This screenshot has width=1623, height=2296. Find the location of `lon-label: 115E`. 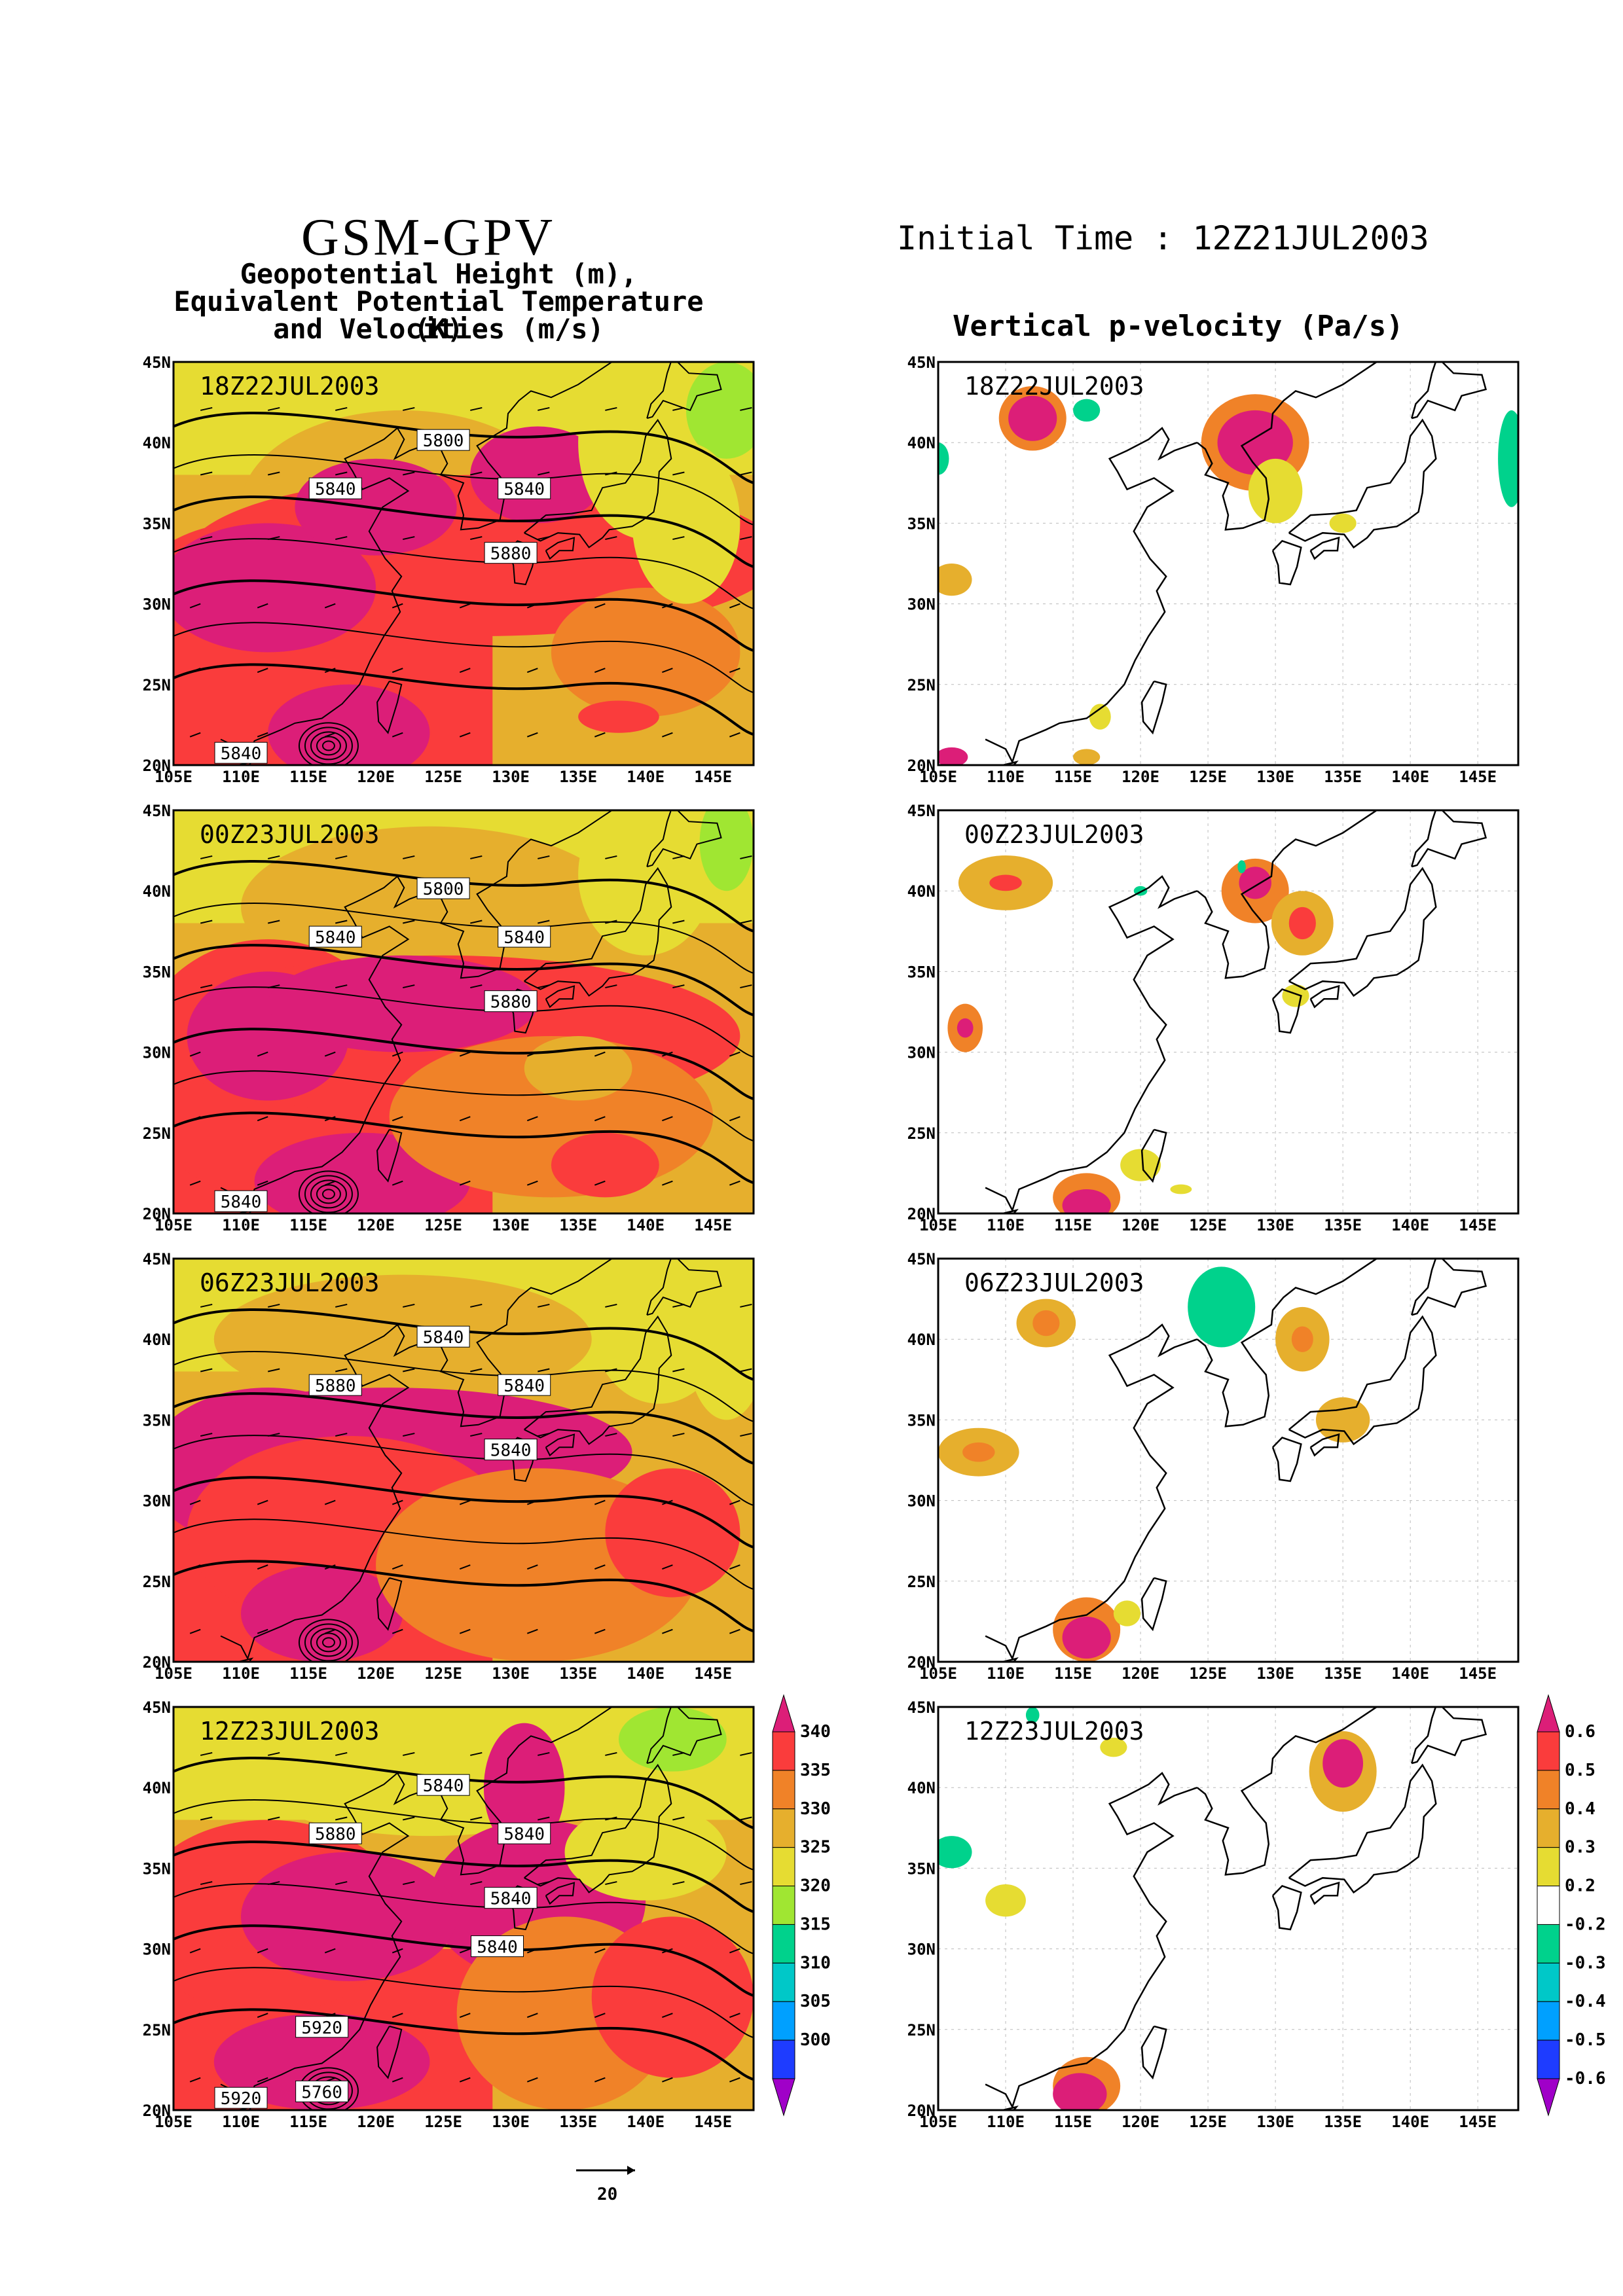

lon-label: 115E is located at coordinates (308, 2122).